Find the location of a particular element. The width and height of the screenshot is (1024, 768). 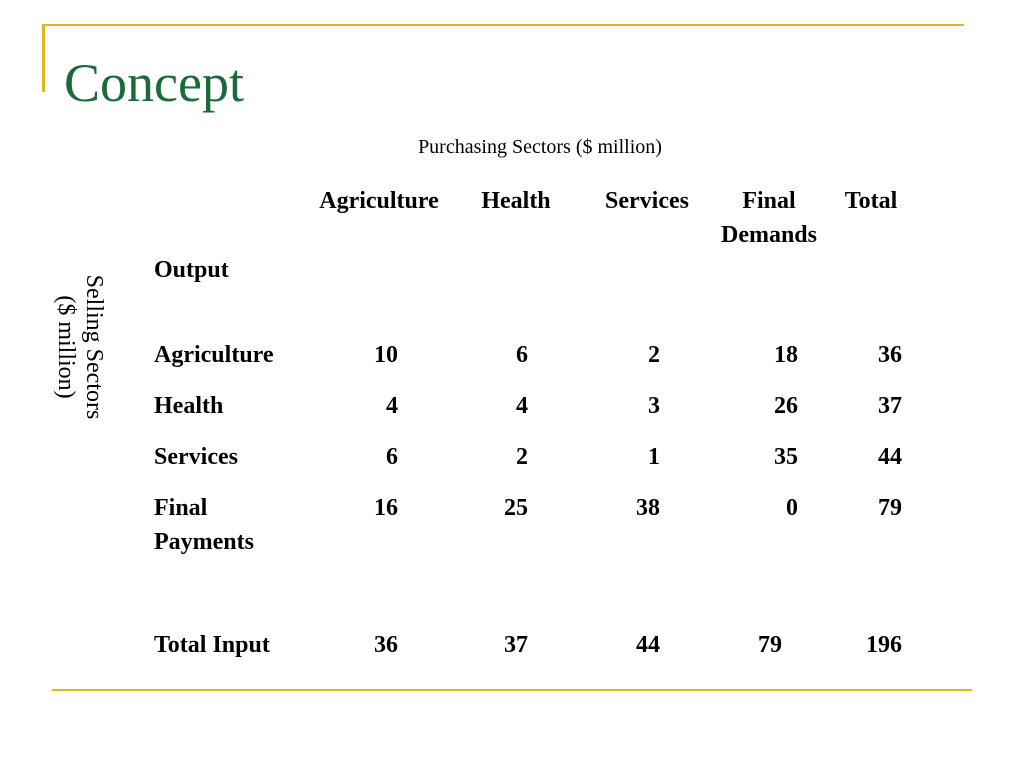

side-label-text: Selling Sectors ($ million) is located at coordinates (80, 347).